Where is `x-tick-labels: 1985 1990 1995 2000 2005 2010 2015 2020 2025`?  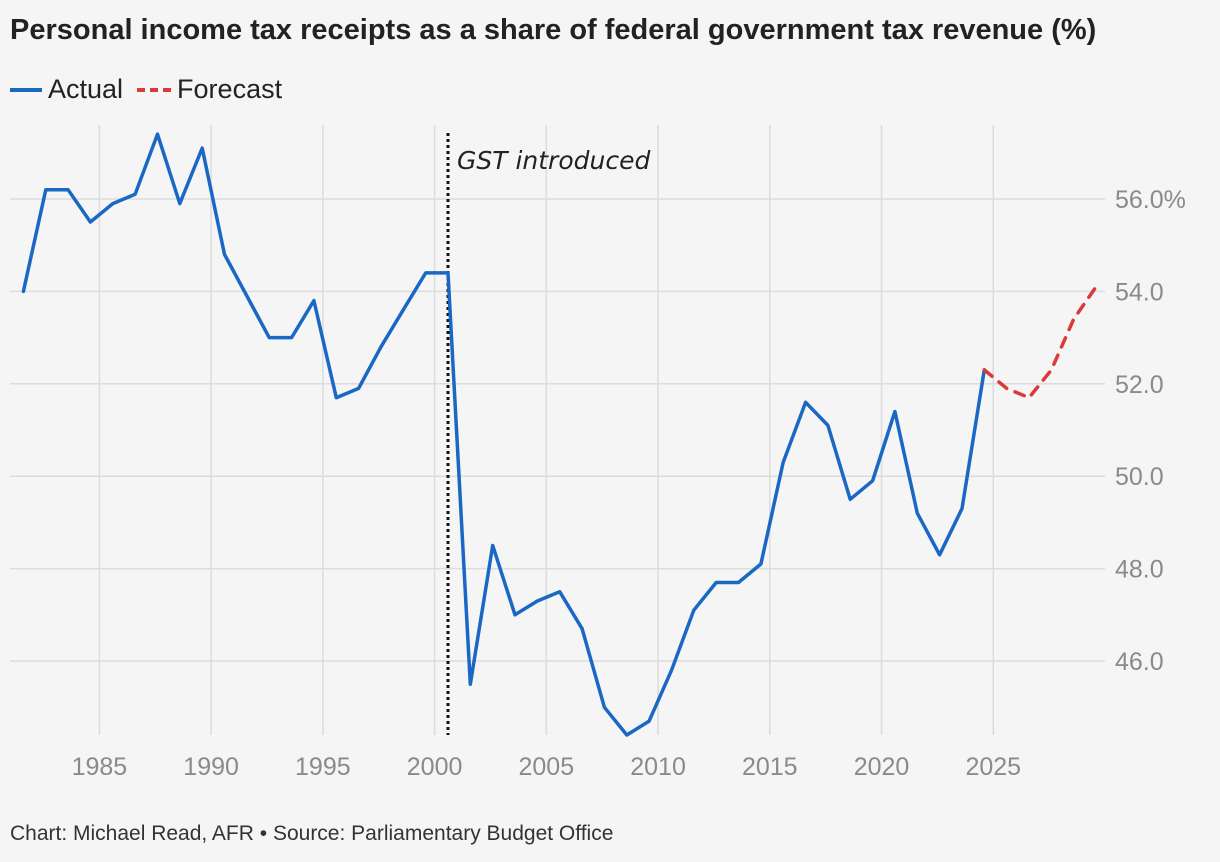 x-tick-labels: 1985 1990 1995 2000 2005 2010 2015 2020 2025 is located at coordinates (547, 767).